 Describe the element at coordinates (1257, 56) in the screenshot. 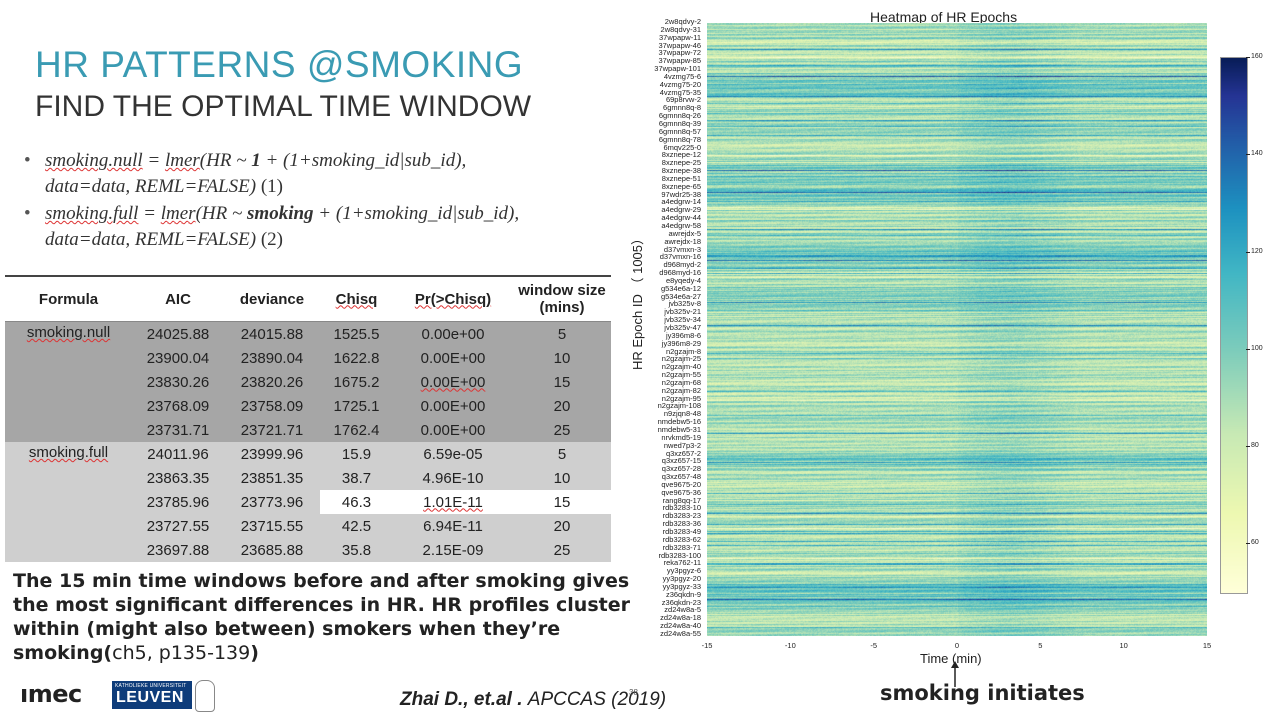

I see `colorbar-tick-label: 160` at that location.